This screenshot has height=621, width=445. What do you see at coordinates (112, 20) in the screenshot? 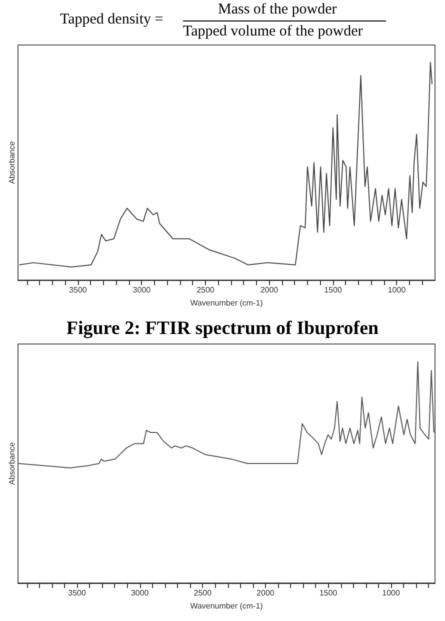
I see `text: Tapped density =` at bounding box center [112, 20].